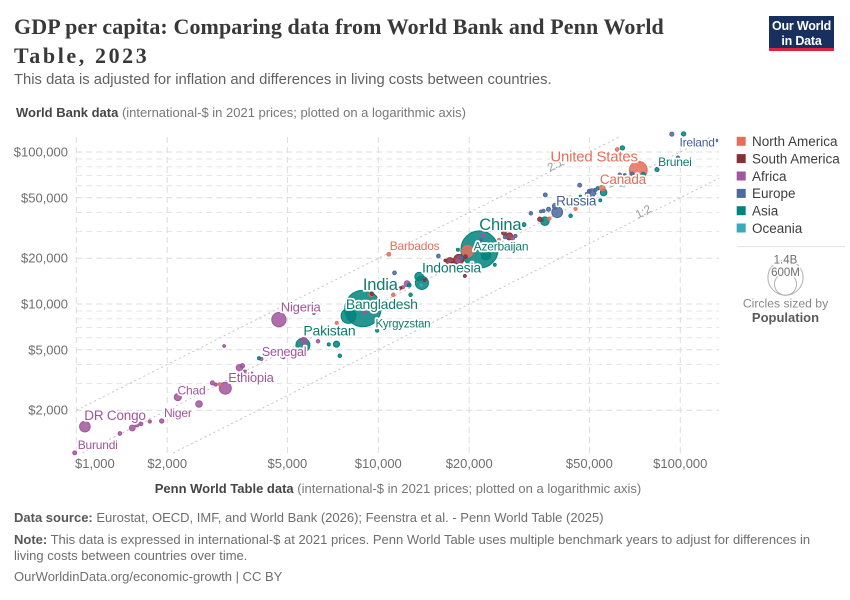  Describe the element at coordinates (785, 317) in the screenshot. I see `svg-text: Population` at that location.